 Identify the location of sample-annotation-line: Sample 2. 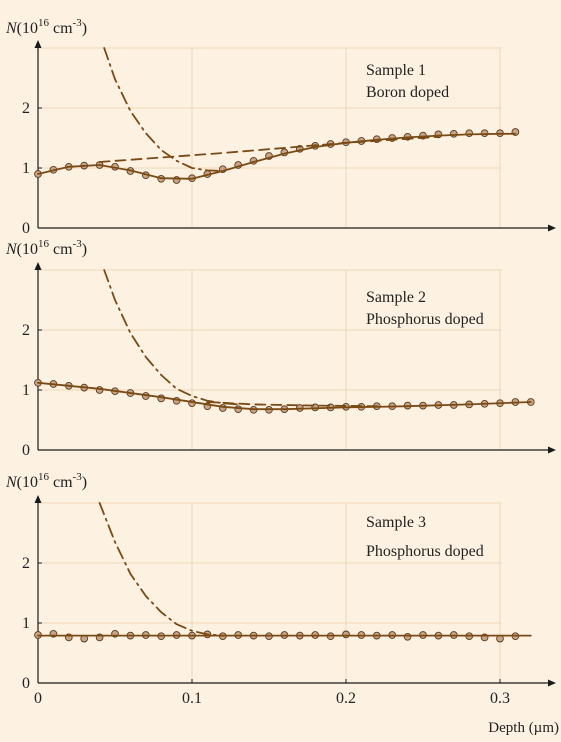
(396, 297).